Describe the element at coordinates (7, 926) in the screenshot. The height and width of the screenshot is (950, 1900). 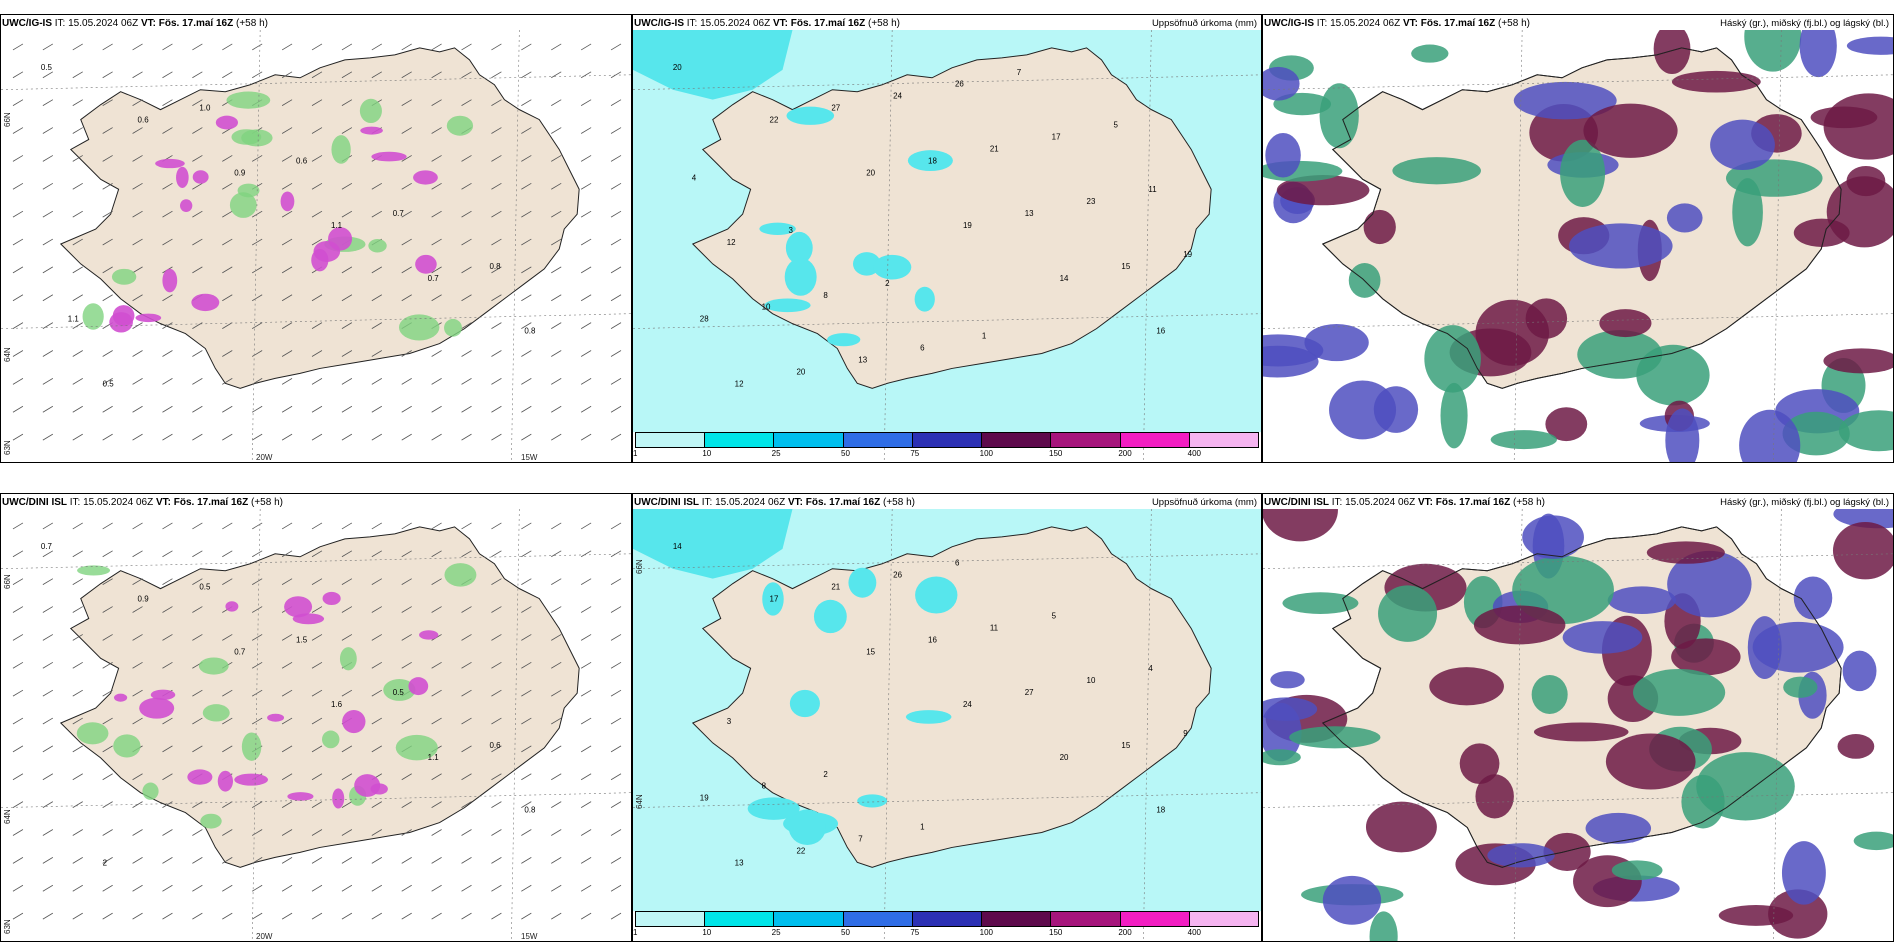
I see `lat-label-63: 63N` at that location.